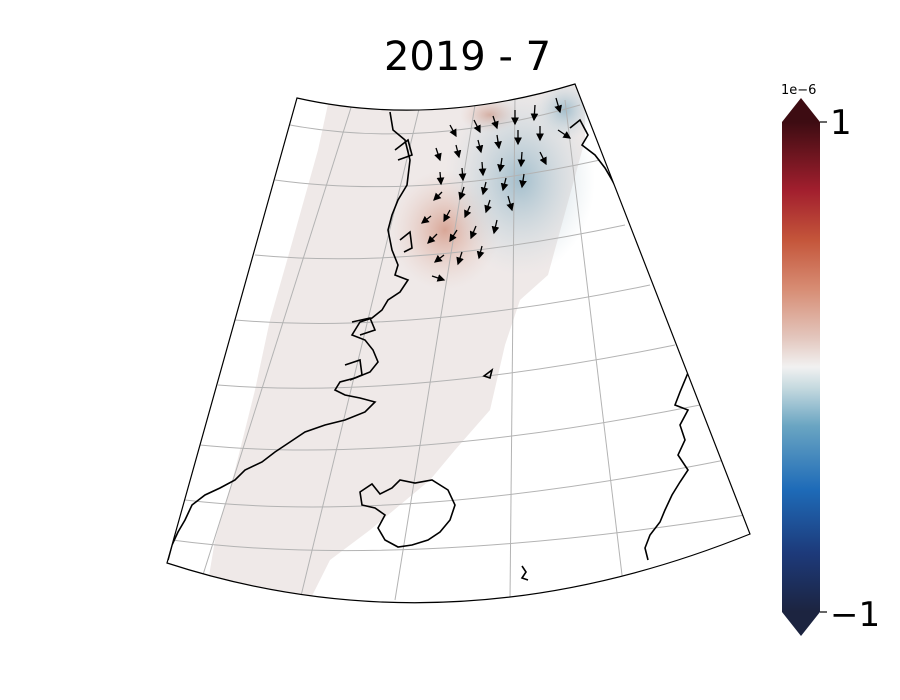 The image size is (900, 700). What do you see at coordinates (488, 374) in the screenshot?
I see `jan-mayen` at bounding box center [488, 374].